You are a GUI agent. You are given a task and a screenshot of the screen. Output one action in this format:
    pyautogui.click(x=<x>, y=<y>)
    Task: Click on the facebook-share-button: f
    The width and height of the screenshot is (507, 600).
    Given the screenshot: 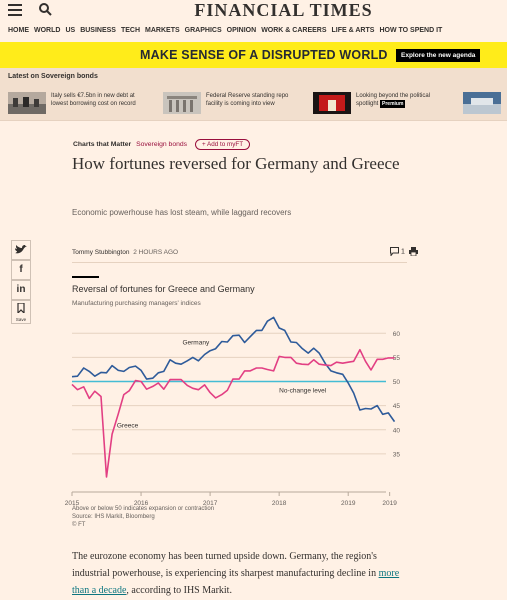 What is the action you would take?
    pyautogui.click(x=21, y=270)
    